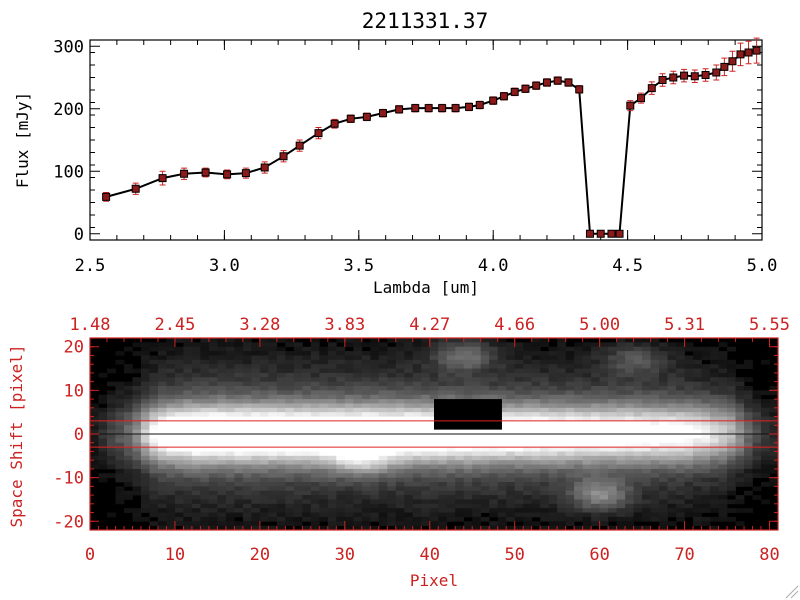 This screenshot has width=800, height=600. Describe the element at coordinates (792, 592) in the screenshot. I see `resize-grip-icon` at that location.